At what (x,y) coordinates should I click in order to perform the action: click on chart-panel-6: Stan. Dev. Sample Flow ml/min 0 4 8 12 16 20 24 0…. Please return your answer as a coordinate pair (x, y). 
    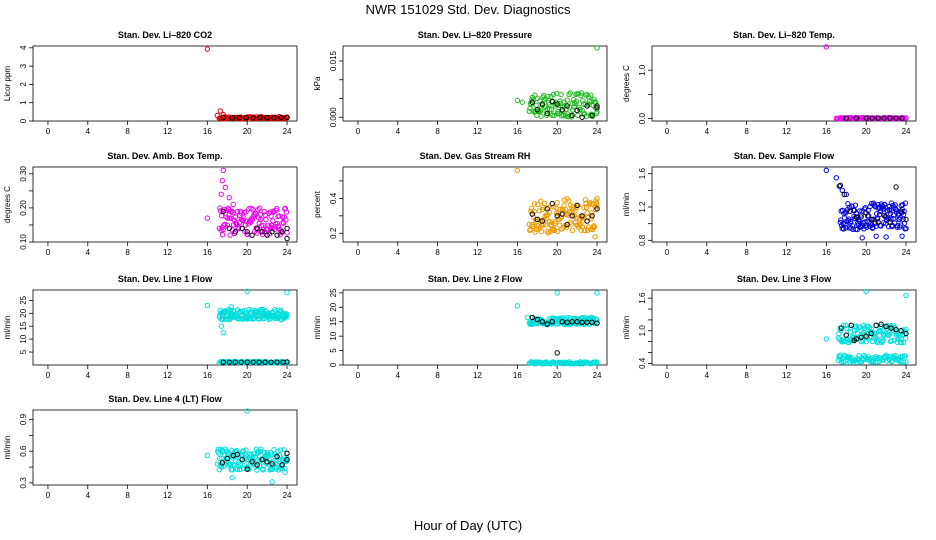
    Looking at the image, I should click on (769, 204).